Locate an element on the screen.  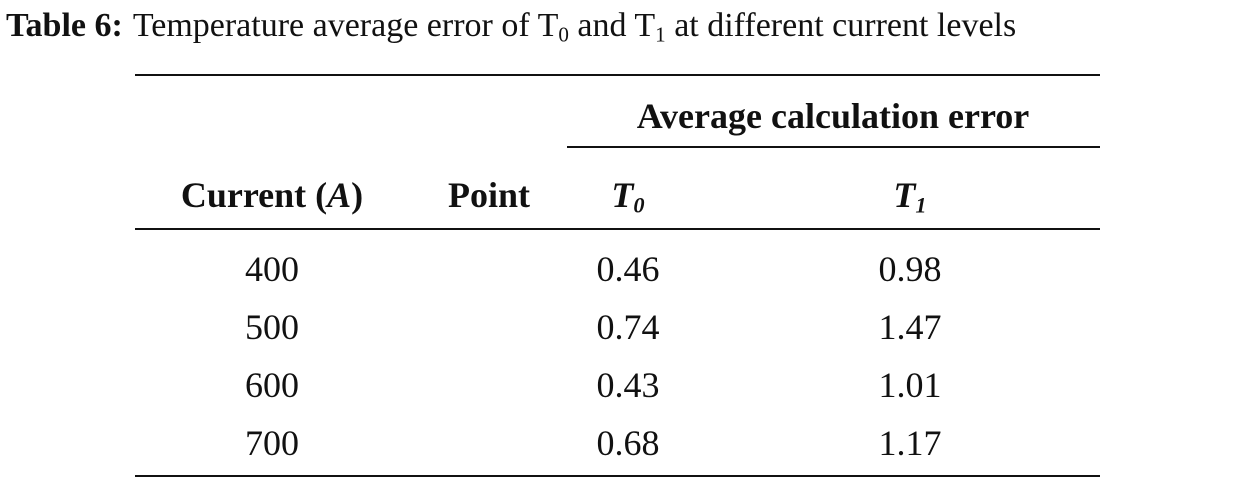
table-cell: 500 is located at coordinates (272, 327).